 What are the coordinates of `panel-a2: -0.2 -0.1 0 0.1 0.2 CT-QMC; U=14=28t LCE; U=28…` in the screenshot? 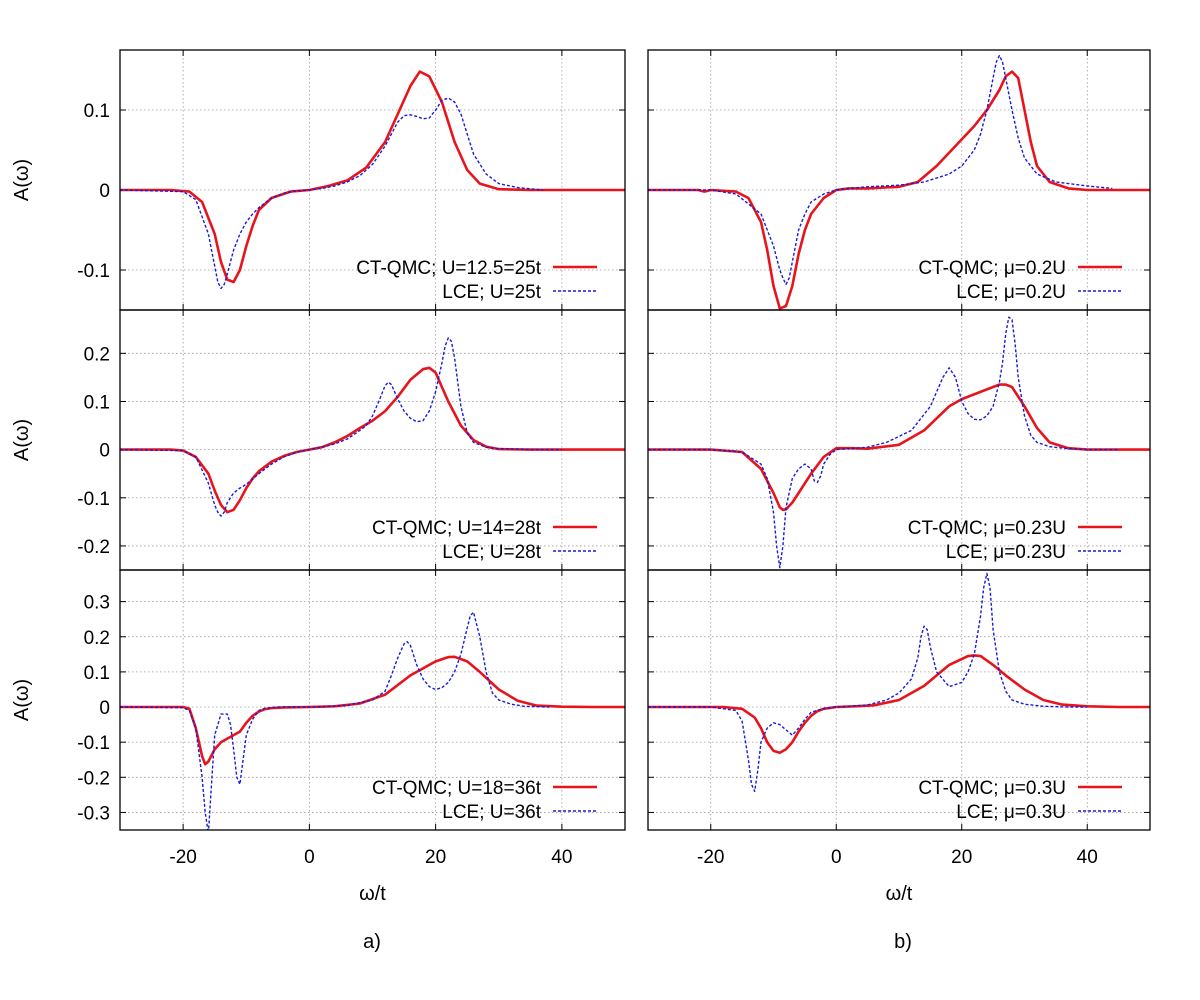 It's located at (318, 440).